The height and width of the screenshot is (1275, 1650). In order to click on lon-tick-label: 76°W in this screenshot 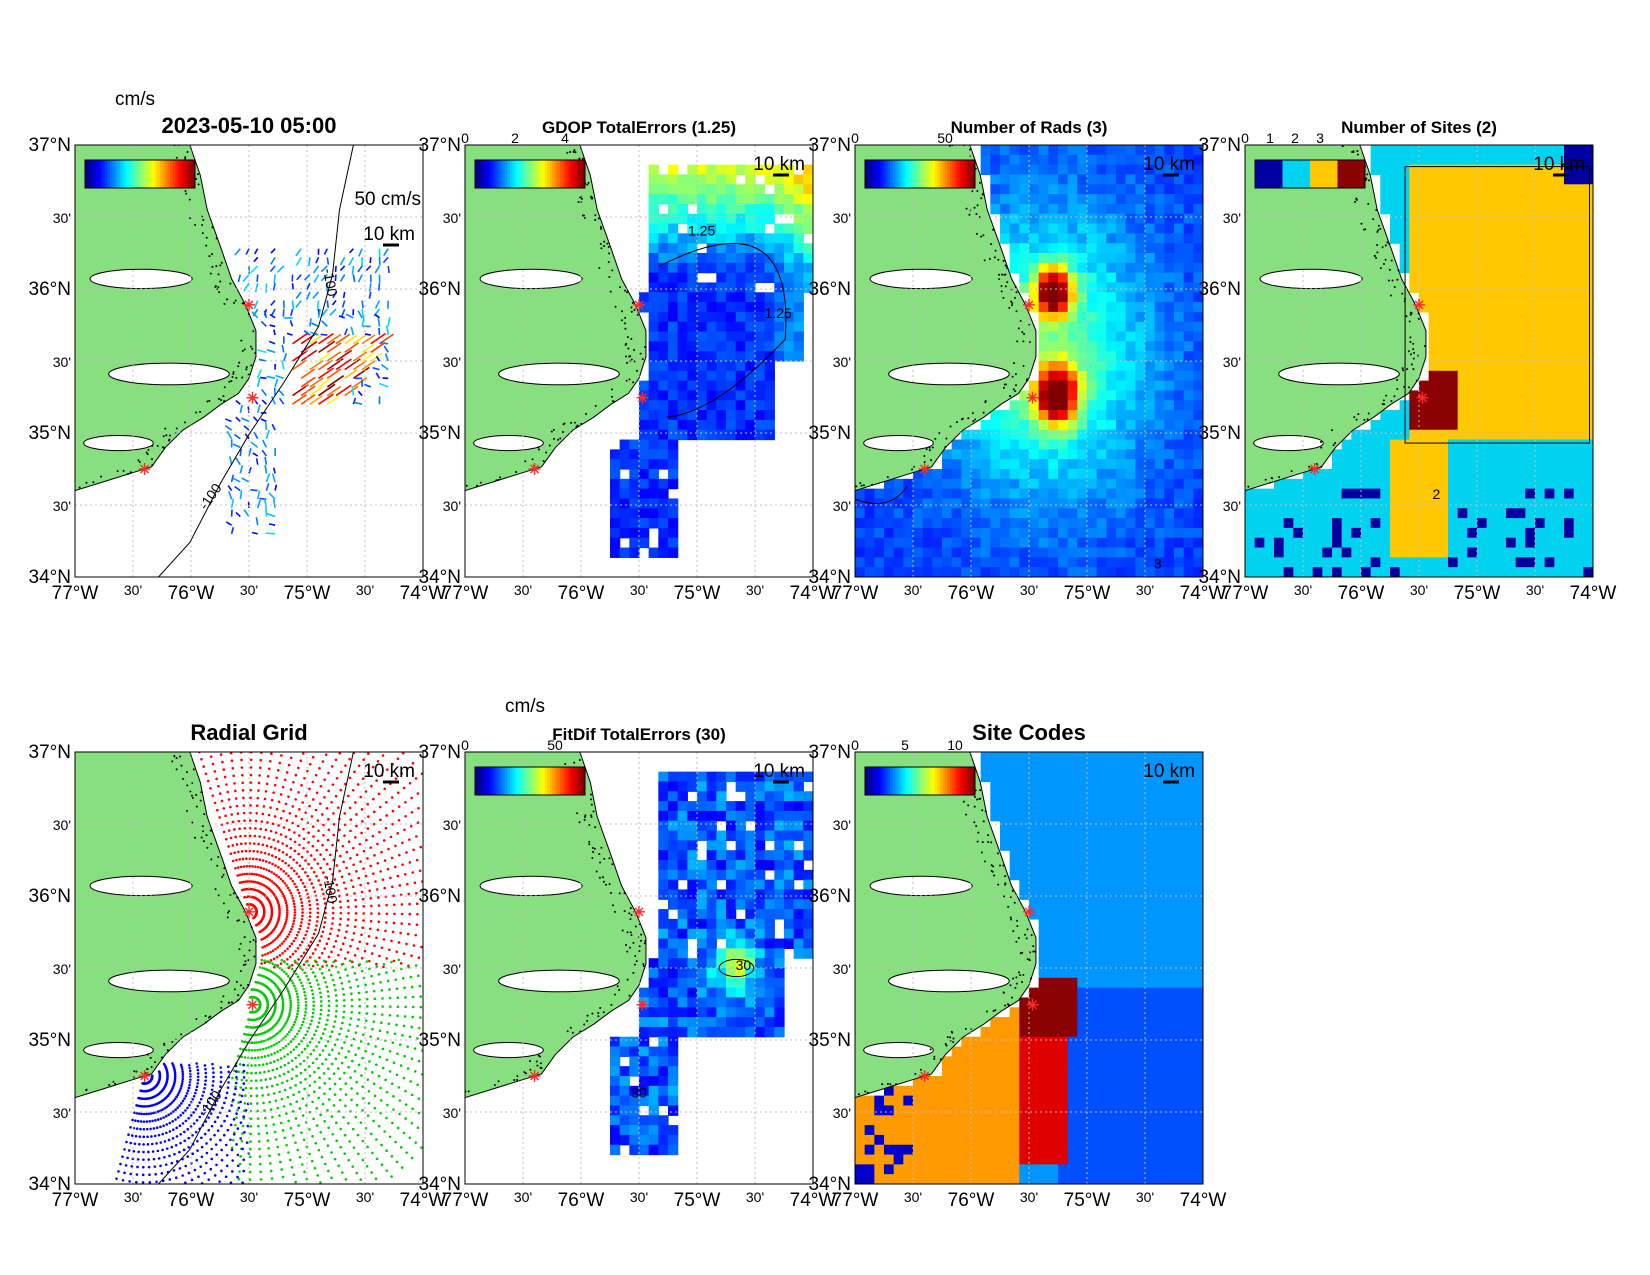, I will do `click(971, 593)`.